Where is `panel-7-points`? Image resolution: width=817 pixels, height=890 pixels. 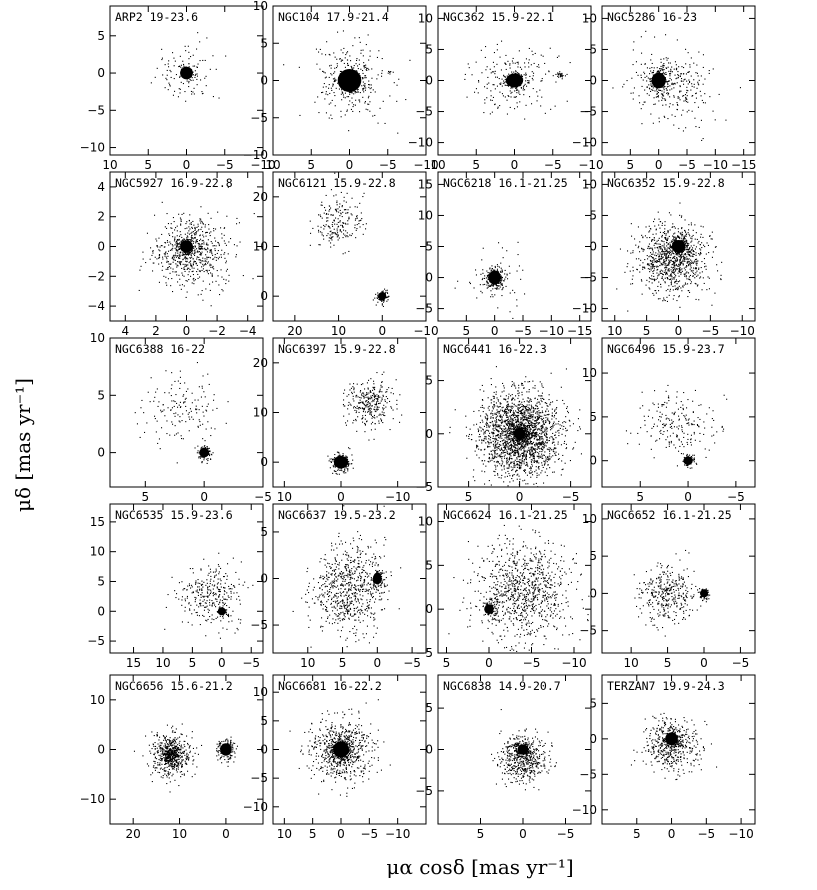 panel-7-points is located at coordinates (669, 257).